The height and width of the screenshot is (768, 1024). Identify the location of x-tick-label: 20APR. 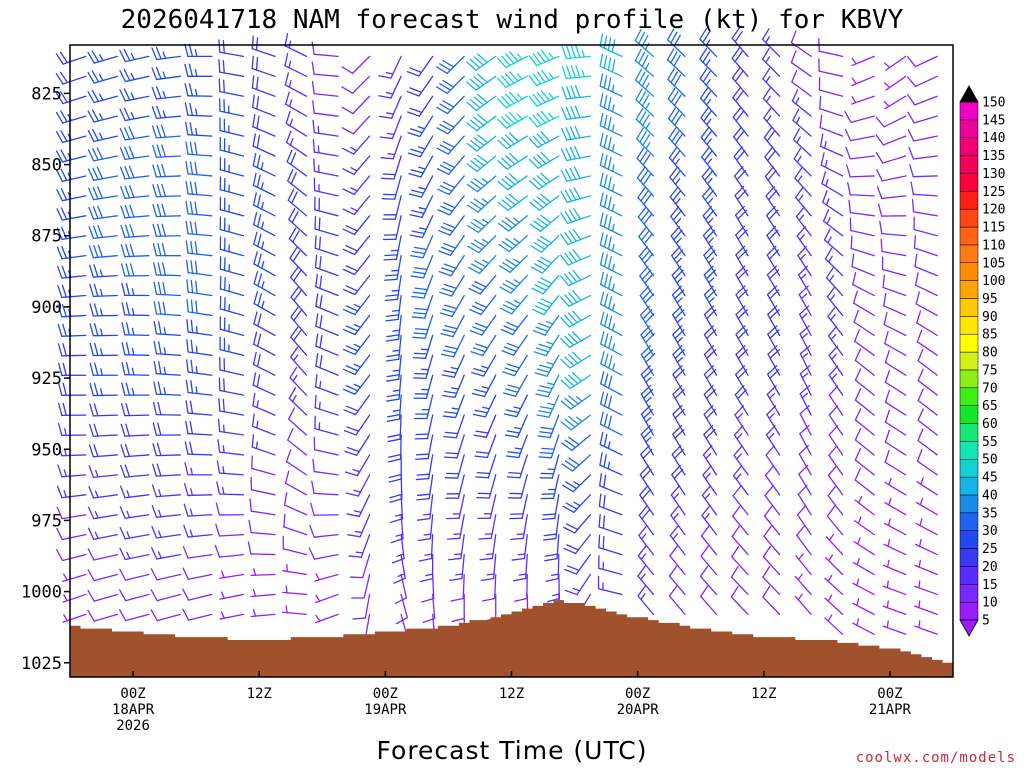
(638, 710).